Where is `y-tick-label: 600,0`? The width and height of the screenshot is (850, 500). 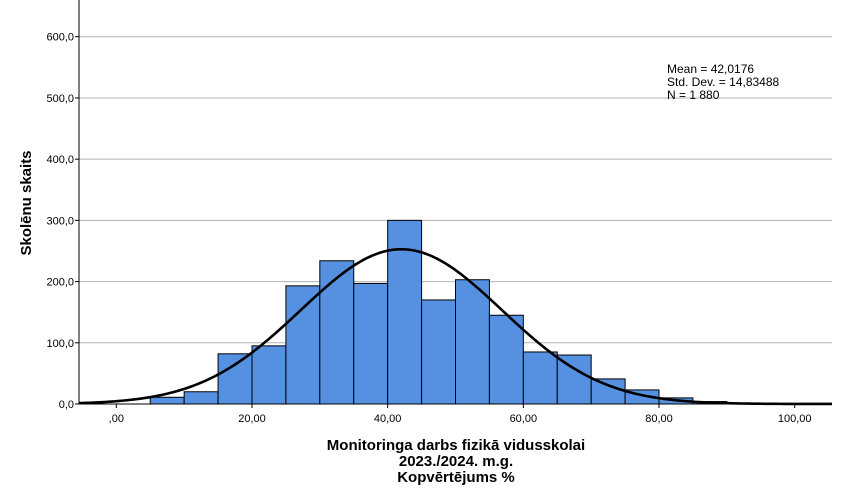
y-tick-label: 600,0 is located at coordinates (60, 38).